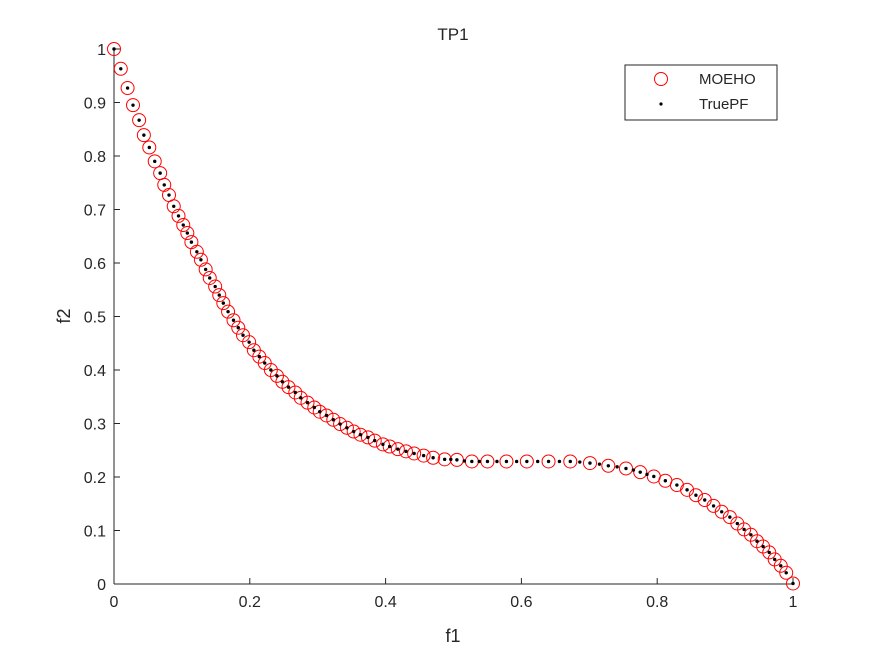 Image resolution: width=875 pixels, height=661 pixels. I want to click on y-tick-label: 1, so click(101, 50).